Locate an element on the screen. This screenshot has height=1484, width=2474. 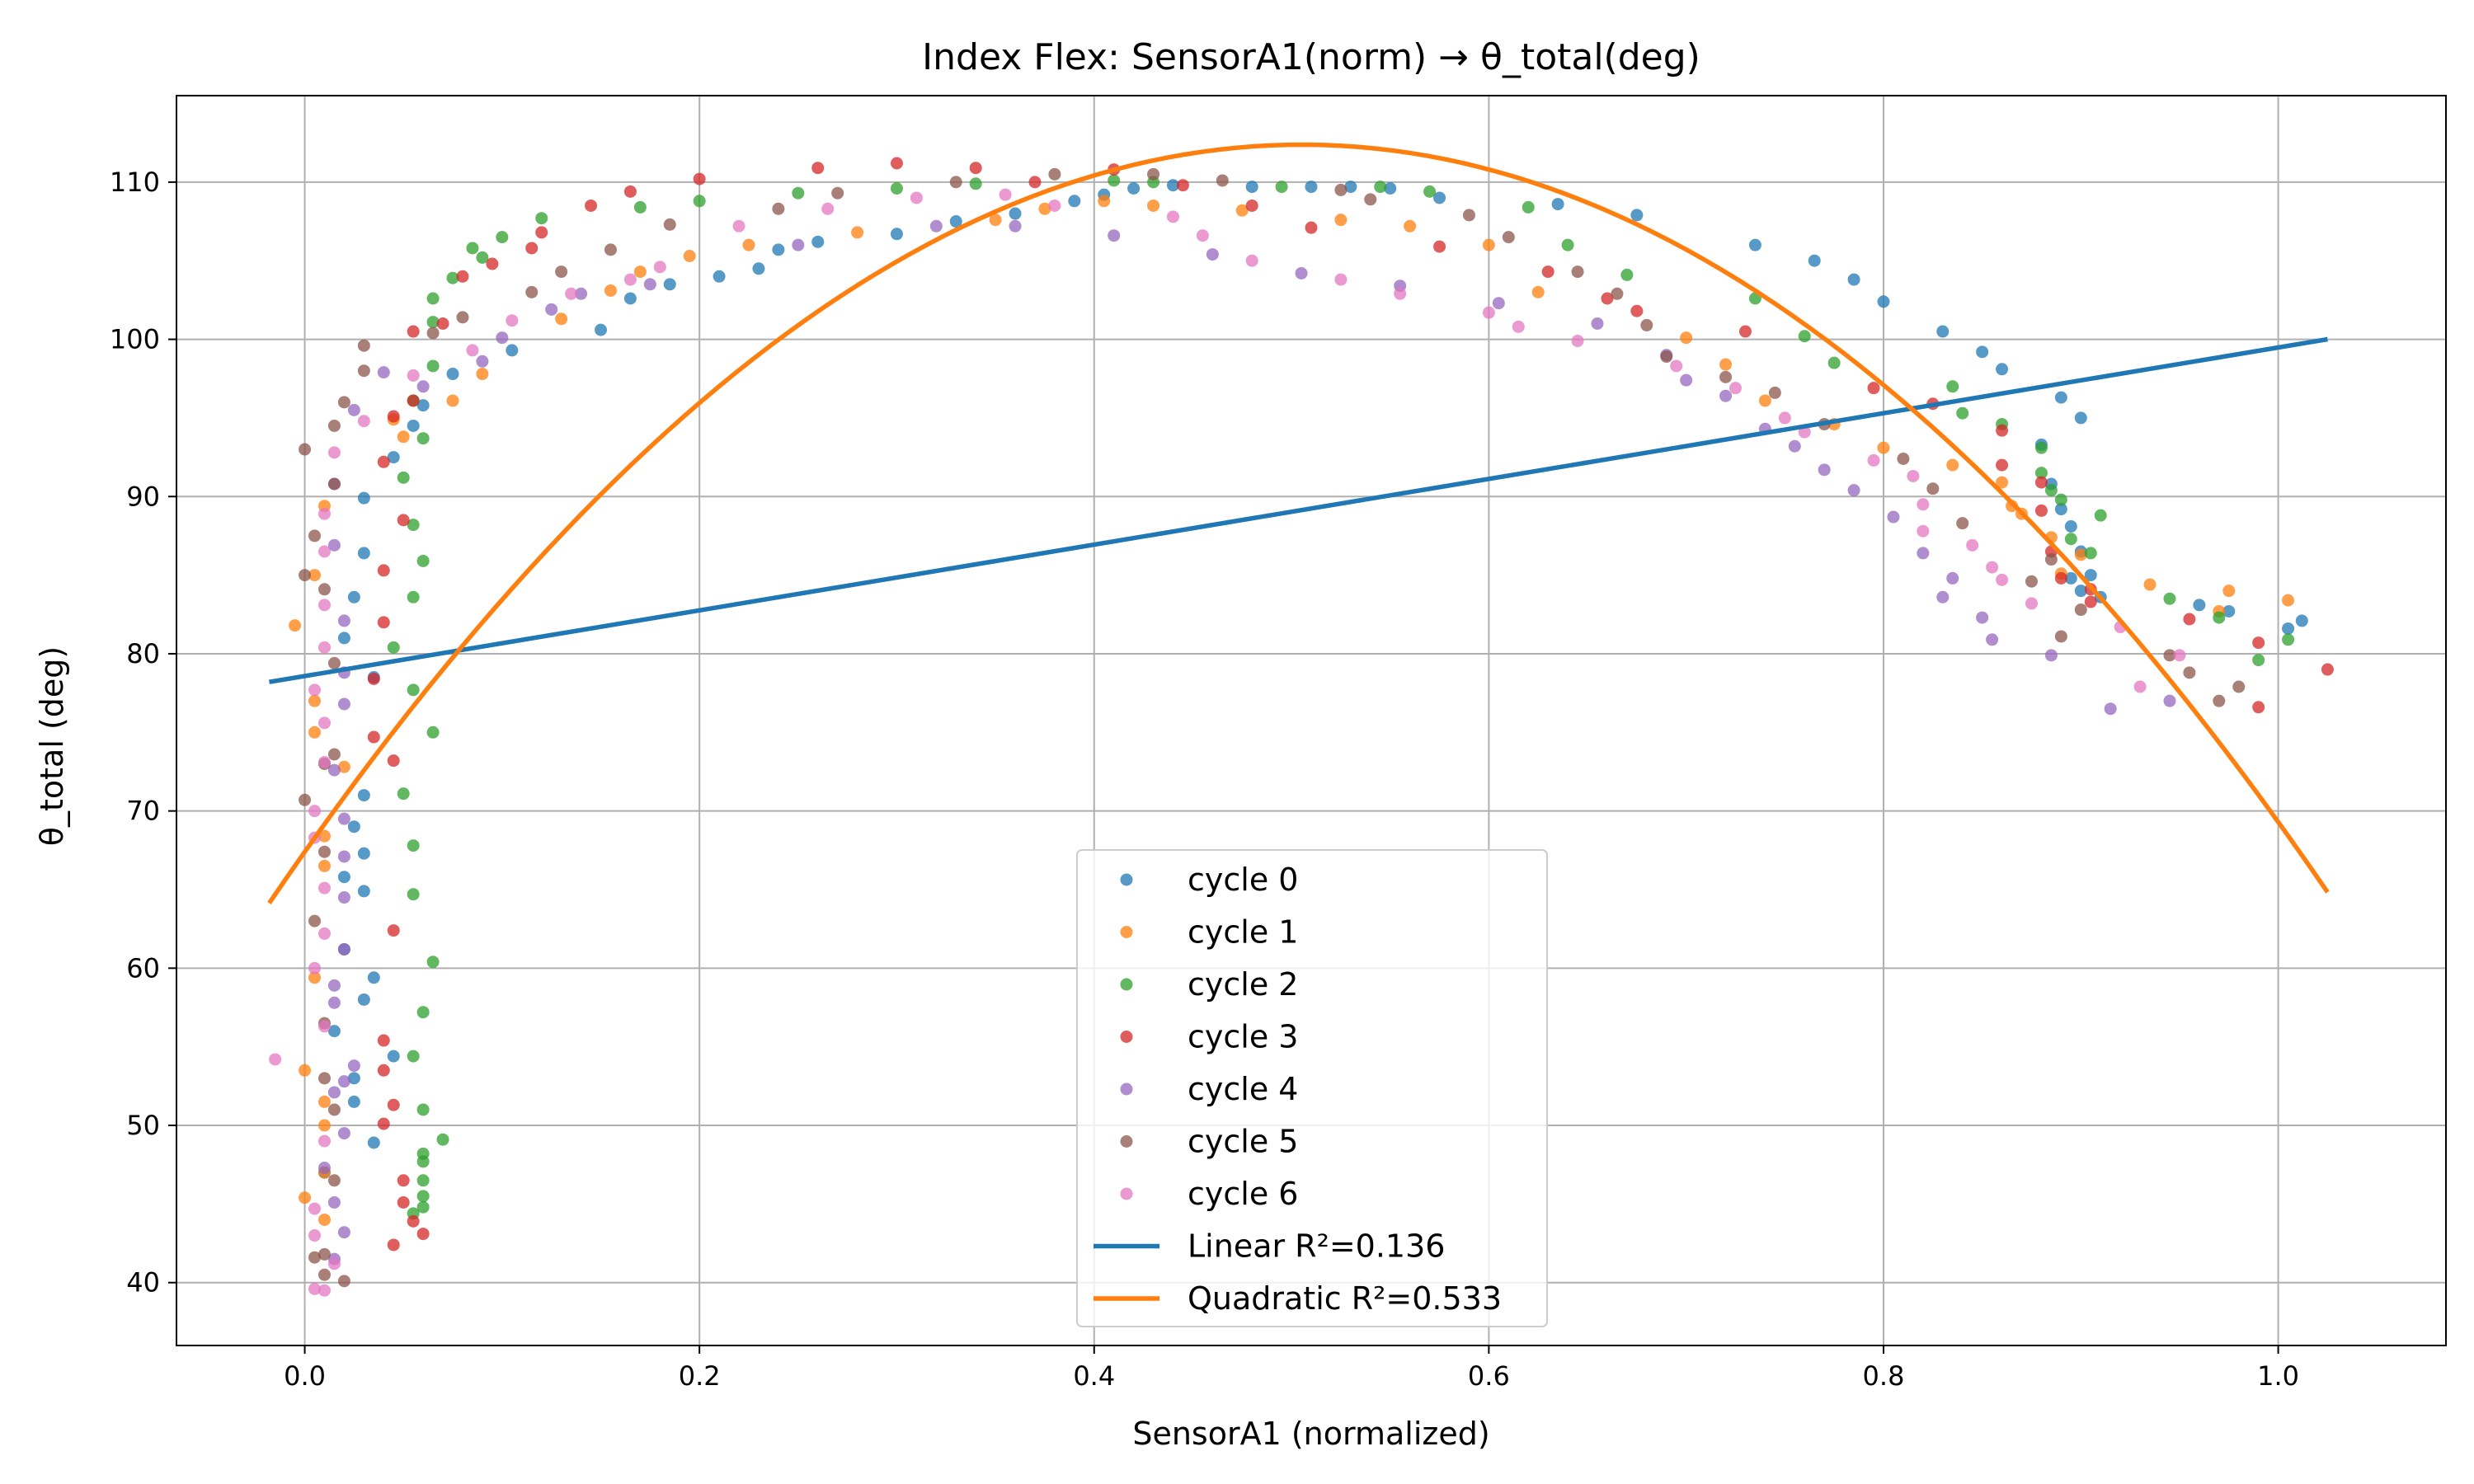
legend-item: cycle 2 is located at coordinates (1209, 984).